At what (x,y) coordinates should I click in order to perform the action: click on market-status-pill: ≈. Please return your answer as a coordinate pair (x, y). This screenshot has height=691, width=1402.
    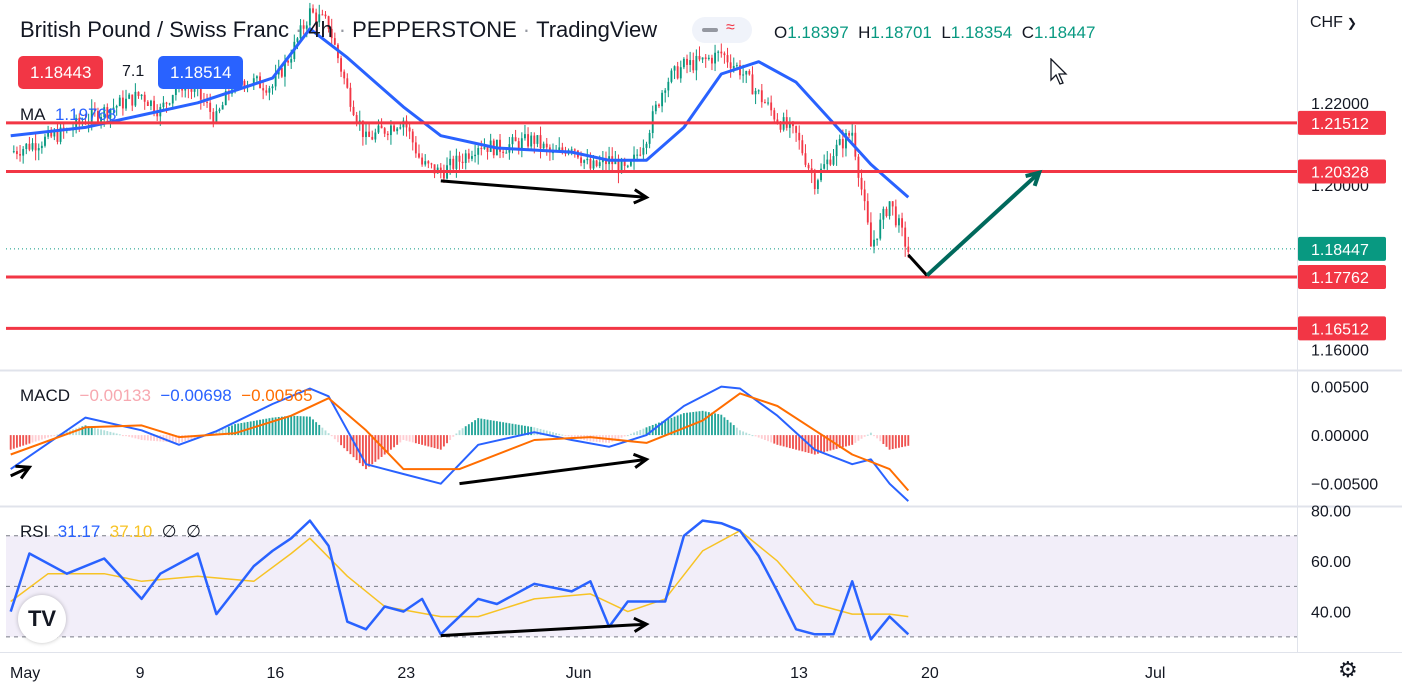
    Looking at the image, I should click on (722, 30).